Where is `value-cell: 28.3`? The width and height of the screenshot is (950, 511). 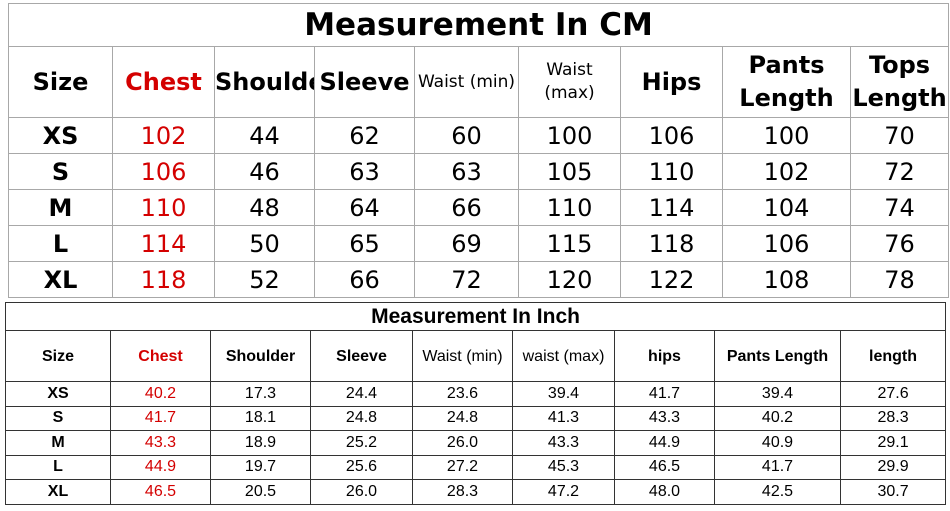
value-cell: 28.3 is located at coordinates (893, 418).